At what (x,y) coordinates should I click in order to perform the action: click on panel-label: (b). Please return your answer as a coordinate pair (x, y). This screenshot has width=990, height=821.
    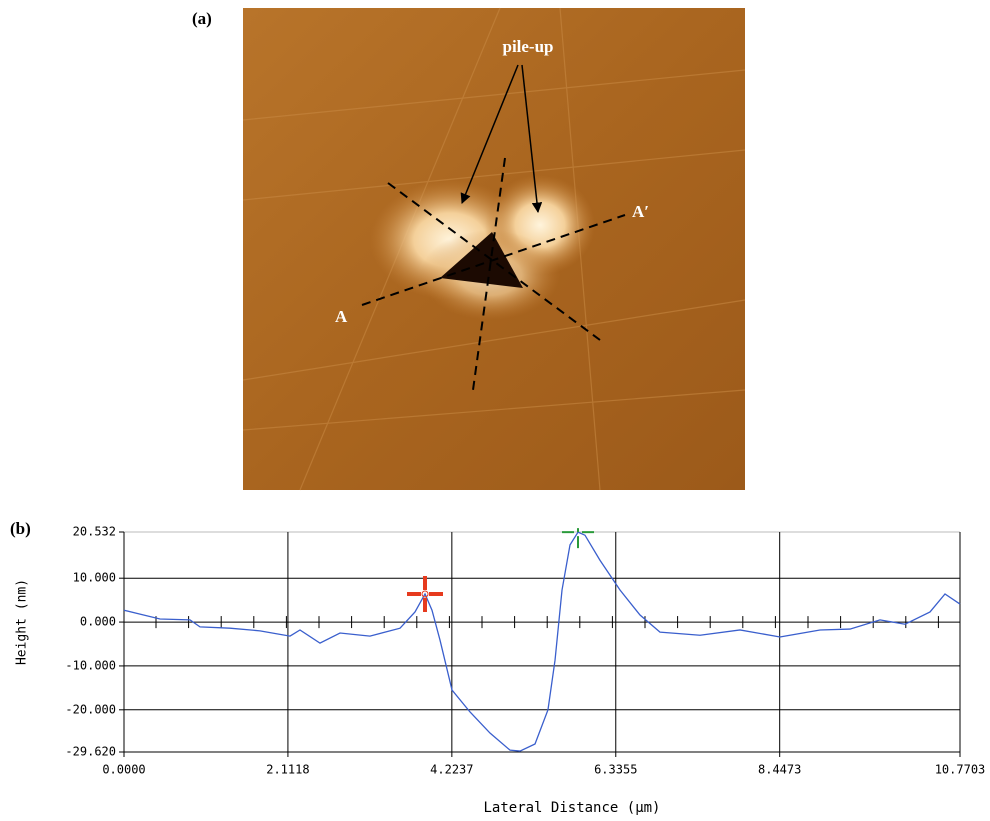
    Looking at the image, I should click on (20, 528).